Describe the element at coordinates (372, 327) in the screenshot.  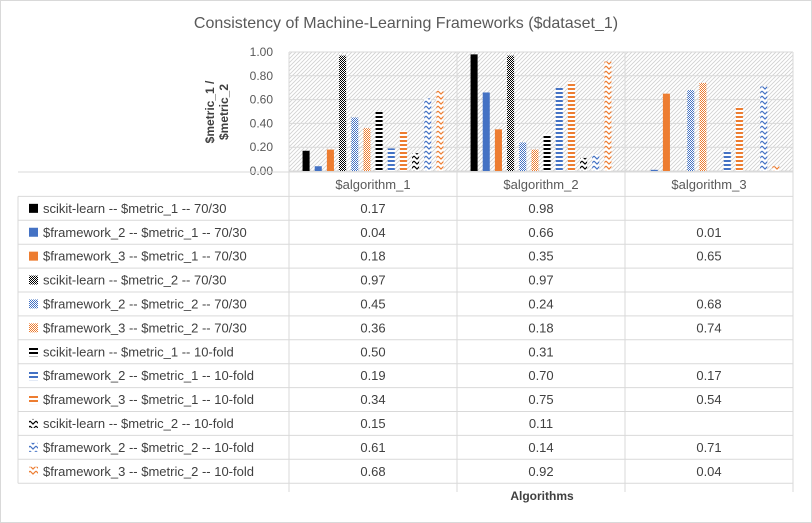
I see `data-label: 0.36` at that location.